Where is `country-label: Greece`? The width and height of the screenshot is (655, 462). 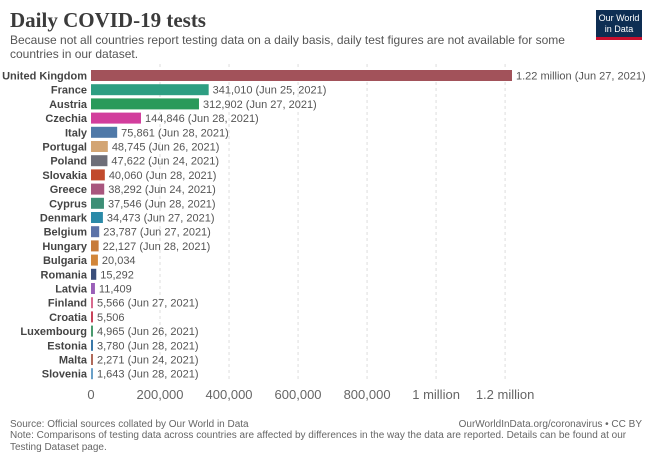 country-label: Greece is located at coordinates (68, 190).